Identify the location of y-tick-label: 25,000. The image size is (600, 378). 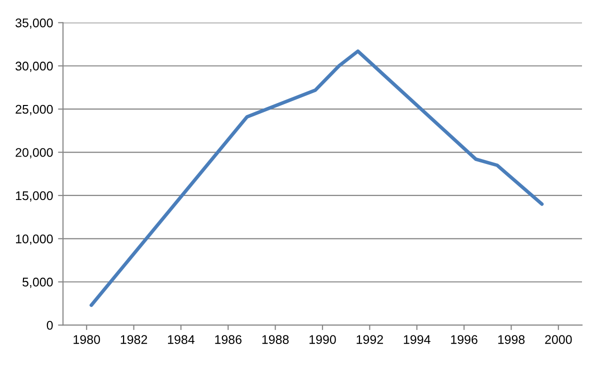
(34, 110).